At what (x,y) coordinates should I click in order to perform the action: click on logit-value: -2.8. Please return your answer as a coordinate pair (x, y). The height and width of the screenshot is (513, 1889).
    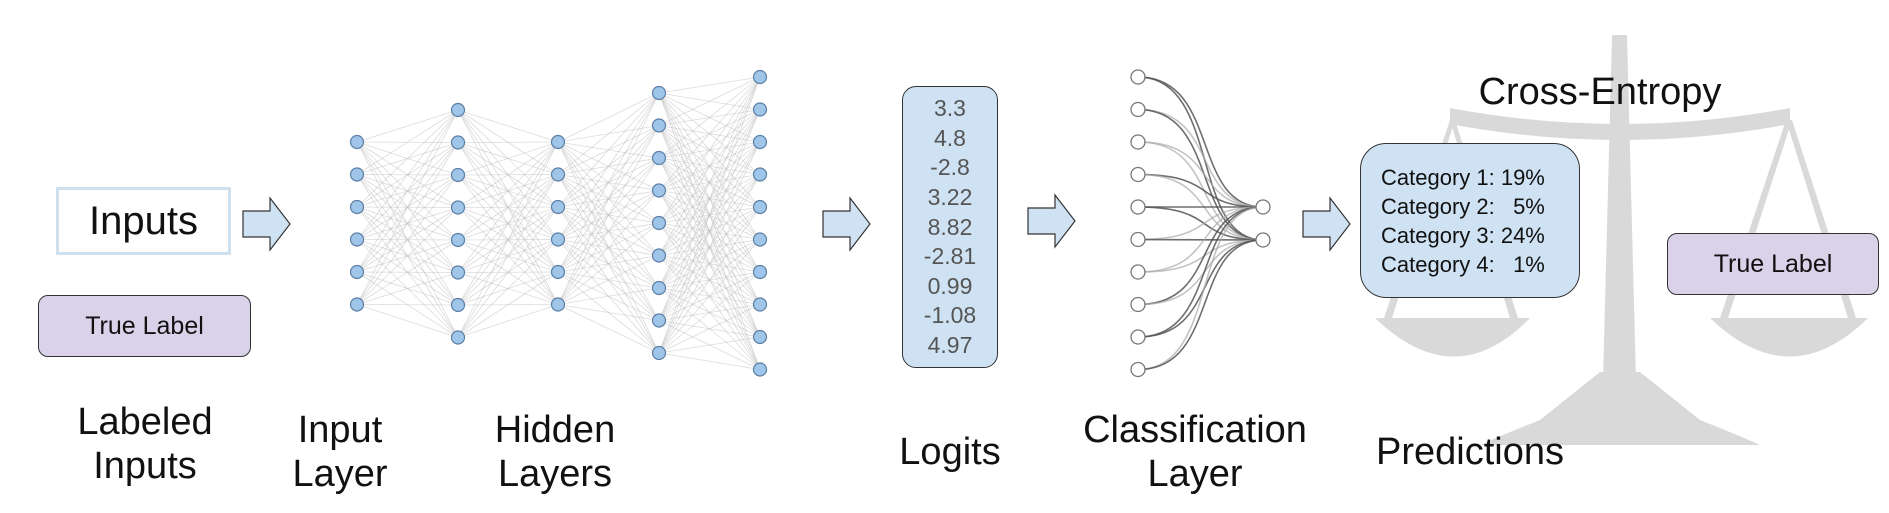
    Looking at the image, I should click on (950, 167).